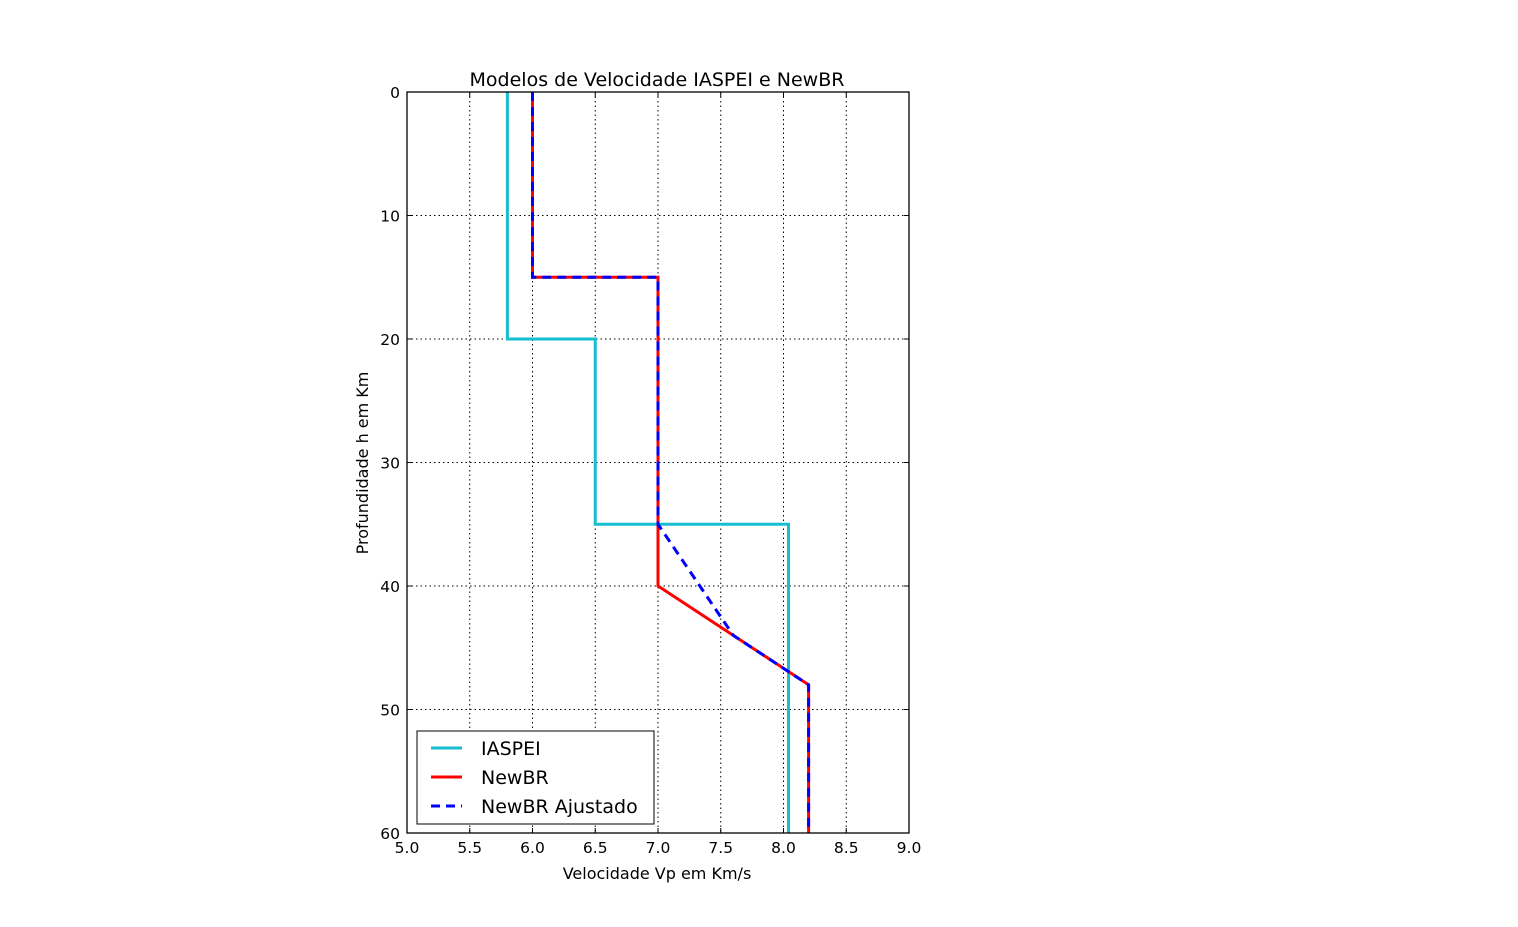 The width and height of the screenshot is (1518, 927). I want to click on y-tick-label: 40, so click(390, 587).